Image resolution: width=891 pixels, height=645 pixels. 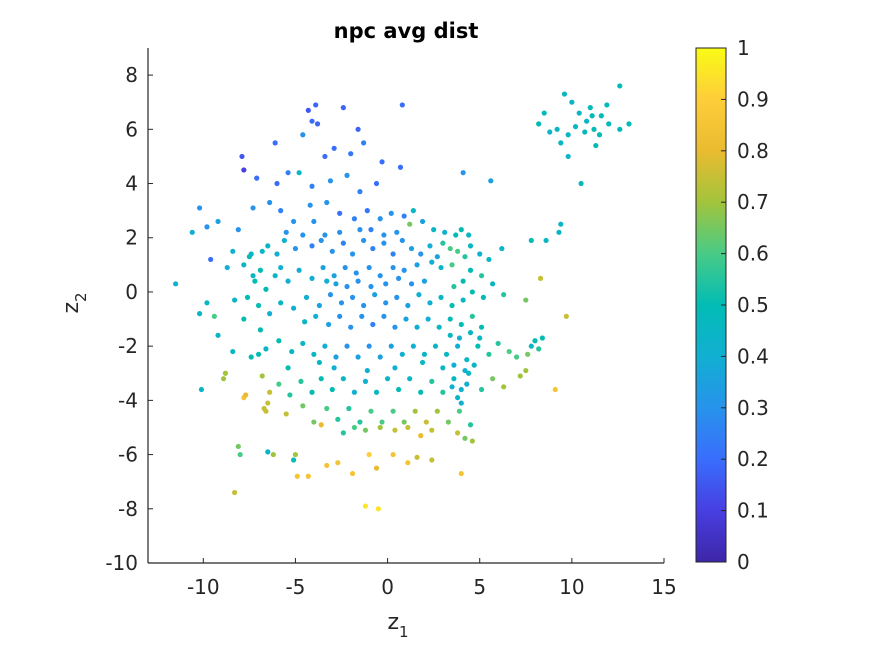 What do you see at coordinates (753, 254) in the screenshot?
I see `colorbar-tick-label: 0.6` at bounding box center [753, 254].